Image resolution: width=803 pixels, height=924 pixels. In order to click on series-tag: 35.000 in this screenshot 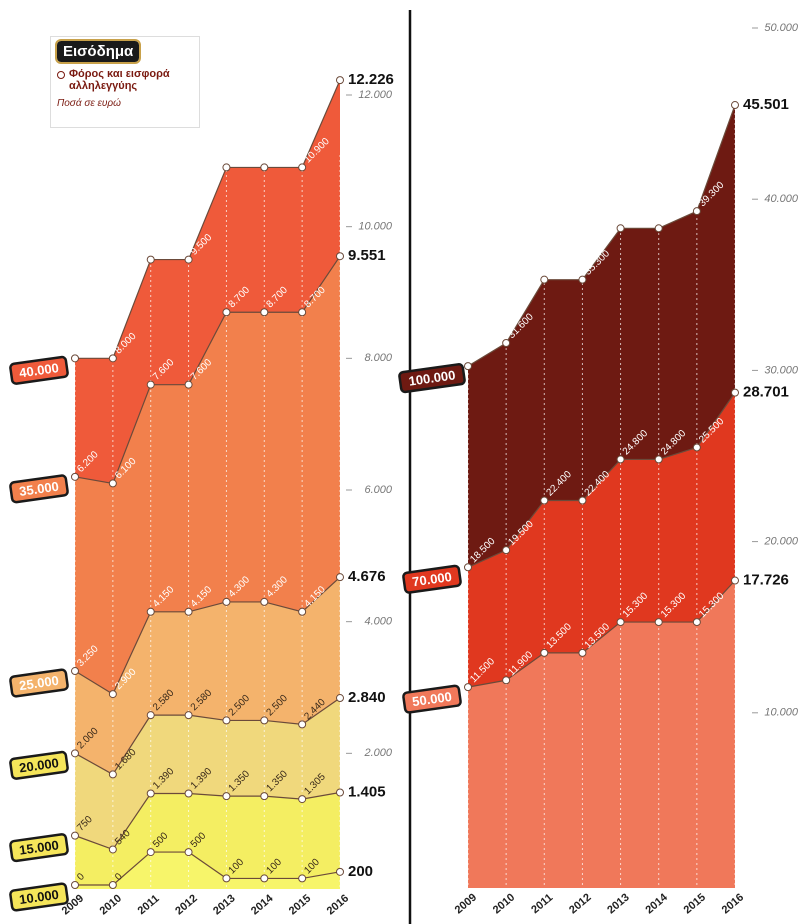, I will do `click(39, 489)`.